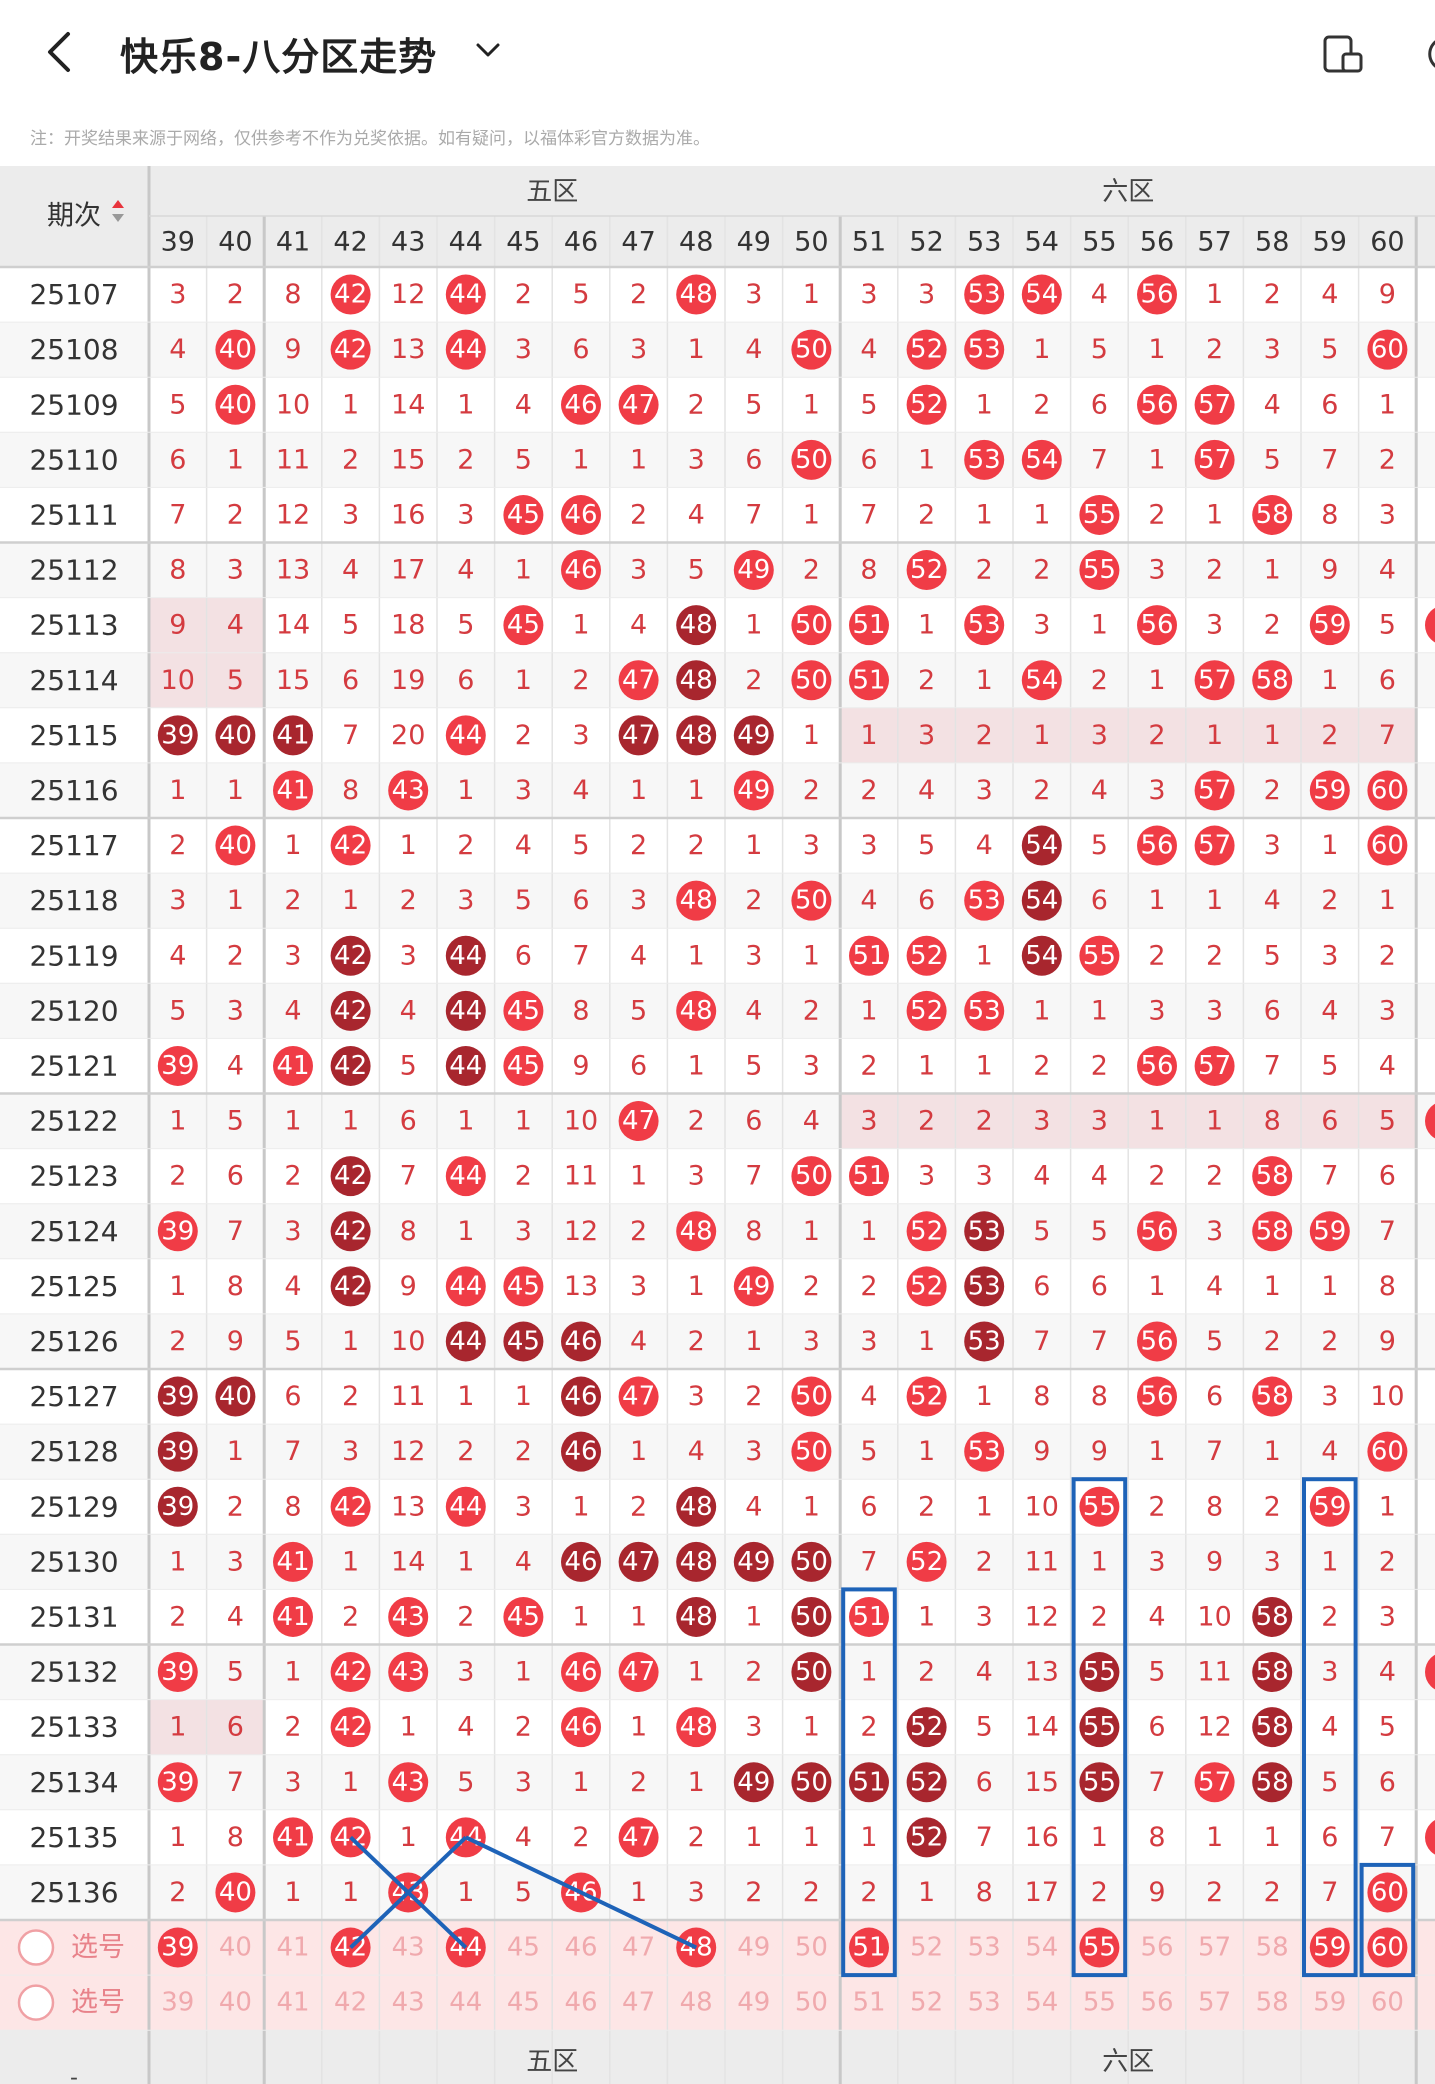  I want to click on select-number: 40, so click(235, 1948).